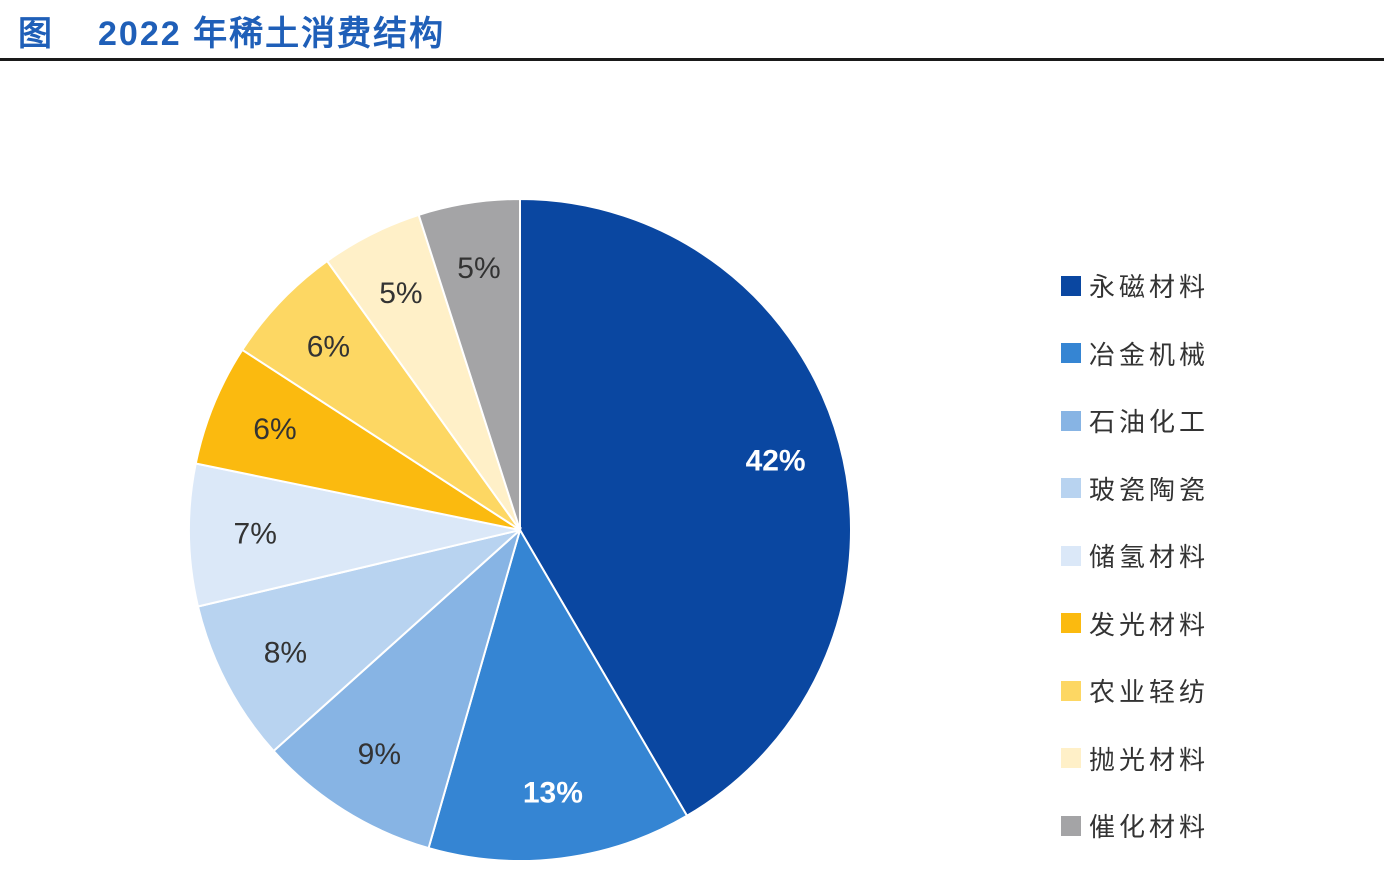 This screenshot has width=1384, height=884. I want to click on pie-data-label-5: 7%, so click(255, 534).